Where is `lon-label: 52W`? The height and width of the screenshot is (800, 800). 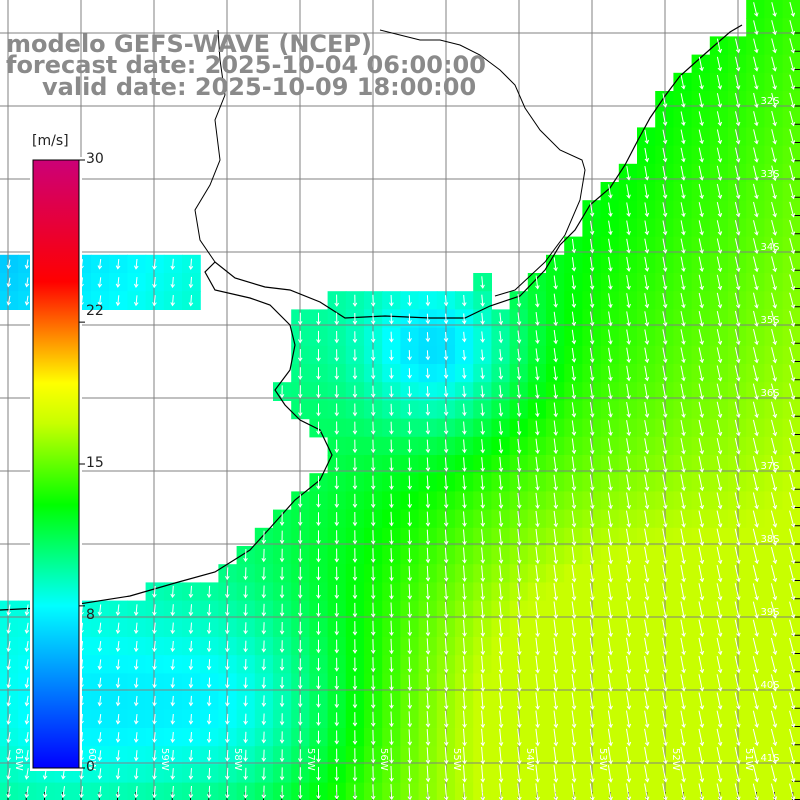 lon-label: 52W is located at coordinates (675, 759).